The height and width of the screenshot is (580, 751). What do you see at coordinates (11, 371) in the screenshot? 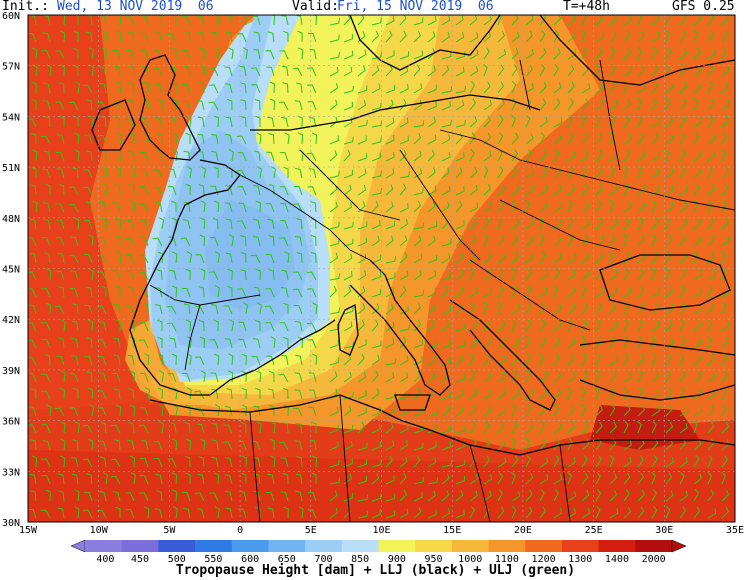
I see `lat-label: 39N` at bounding box center [11, 371].